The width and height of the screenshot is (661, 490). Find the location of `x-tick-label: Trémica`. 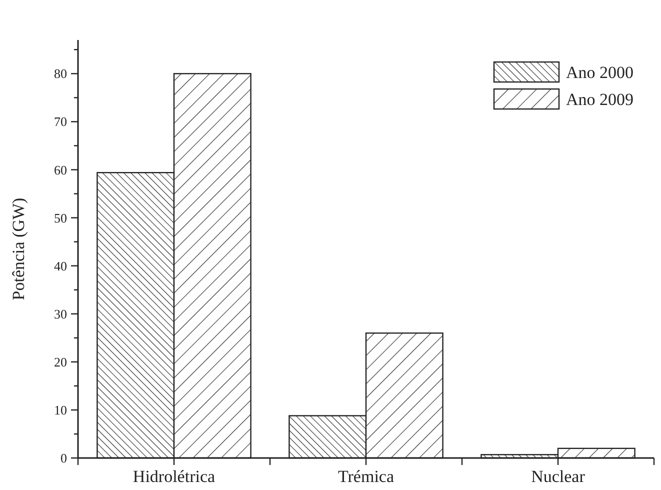

x-tick-label: Trémica is located at coordinates (366, 476).